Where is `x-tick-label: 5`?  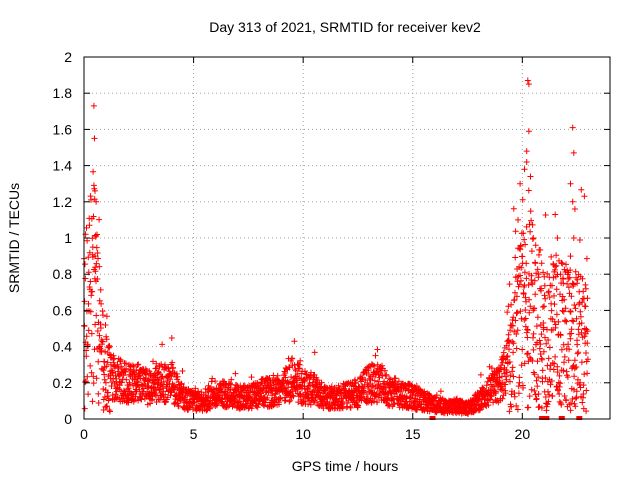 x-tick-label: 5 is located at coordinates (194, 434).